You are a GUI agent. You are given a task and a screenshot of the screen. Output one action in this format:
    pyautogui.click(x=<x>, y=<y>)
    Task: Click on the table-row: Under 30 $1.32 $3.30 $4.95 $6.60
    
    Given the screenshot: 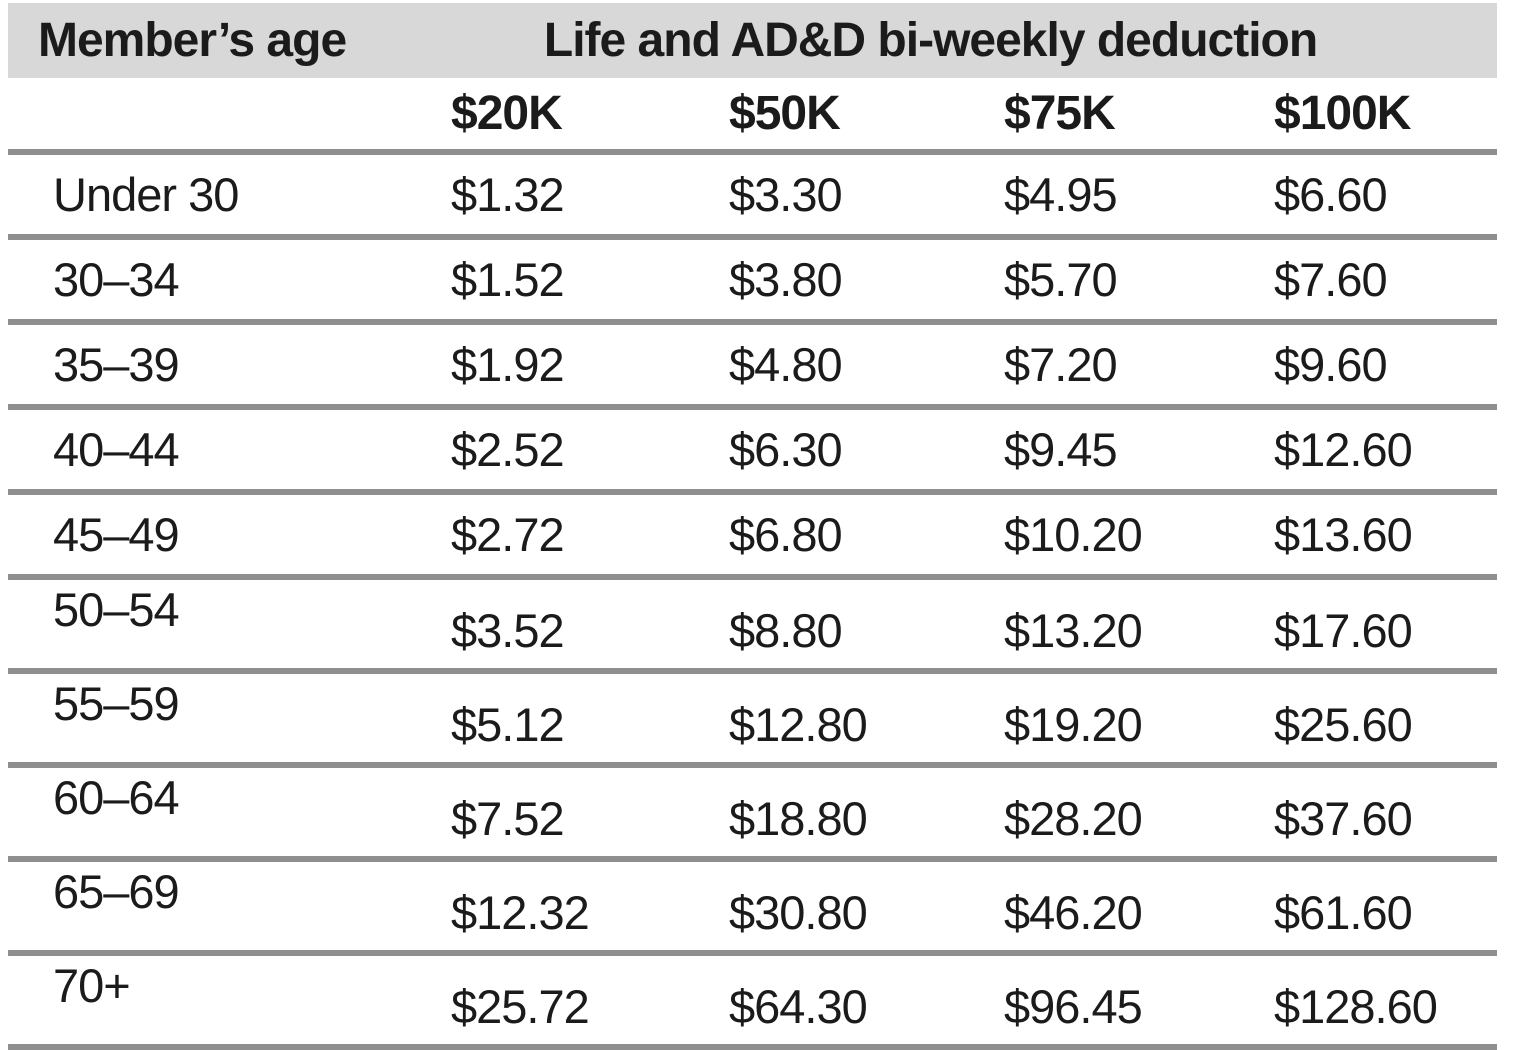 What is the action you would take?
    pyautogui.click(x=753, y=196)
    